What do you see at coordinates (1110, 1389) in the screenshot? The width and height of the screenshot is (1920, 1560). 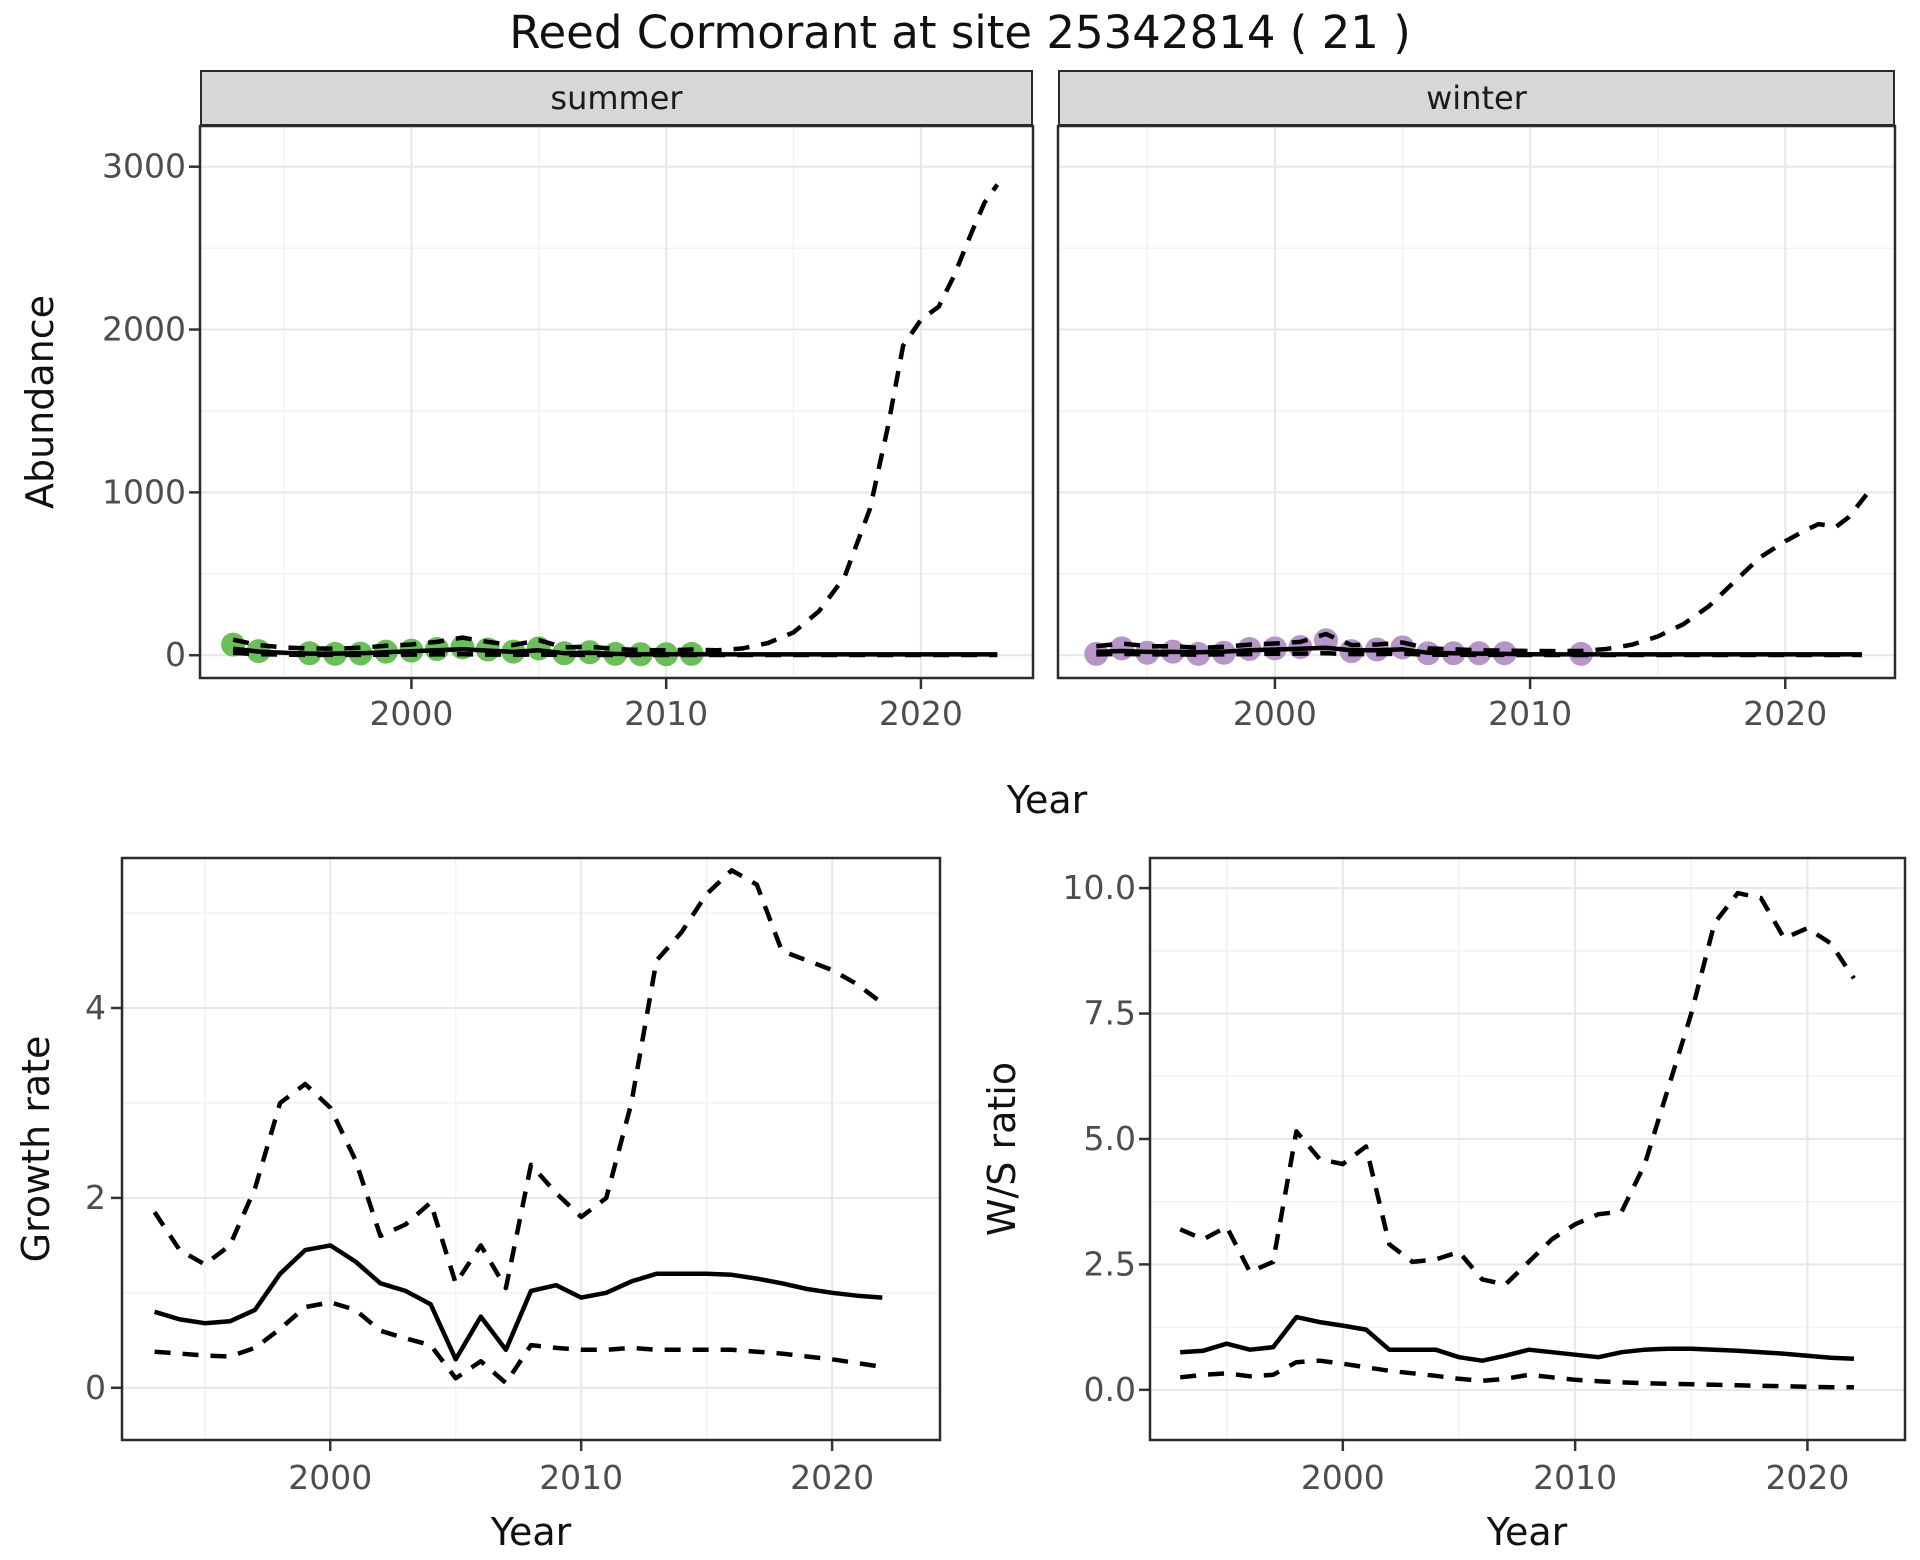 I see `svg-text: 0.0` at bounding box center [1110, 1389].